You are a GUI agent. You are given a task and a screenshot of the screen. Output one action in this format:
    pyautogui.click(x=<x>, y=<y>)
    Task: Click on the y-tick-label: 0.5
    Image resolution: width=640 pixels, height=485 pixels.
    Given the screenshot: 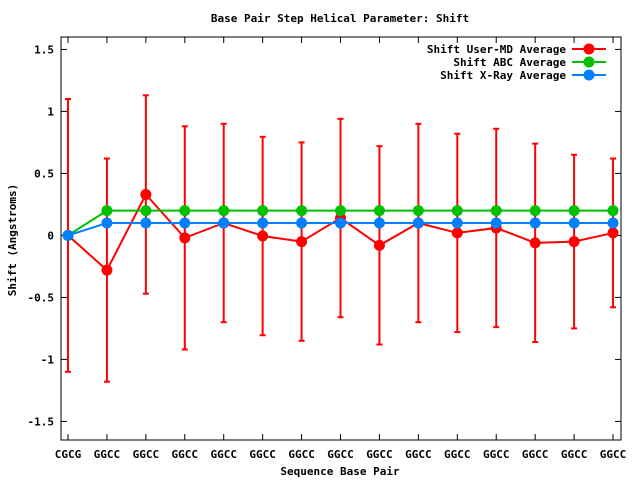 What is the action you would take?
    pyautogui.click(x=44, y=173)
    